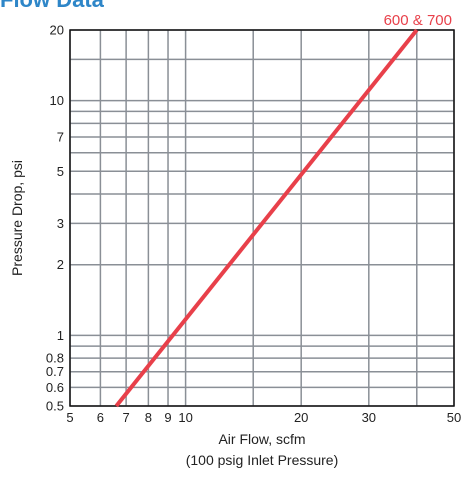 The image size is (464, 477). Describe the element at coordinates (125, 417) in the screenshot. I see `x-tick-label: 7` at that location.